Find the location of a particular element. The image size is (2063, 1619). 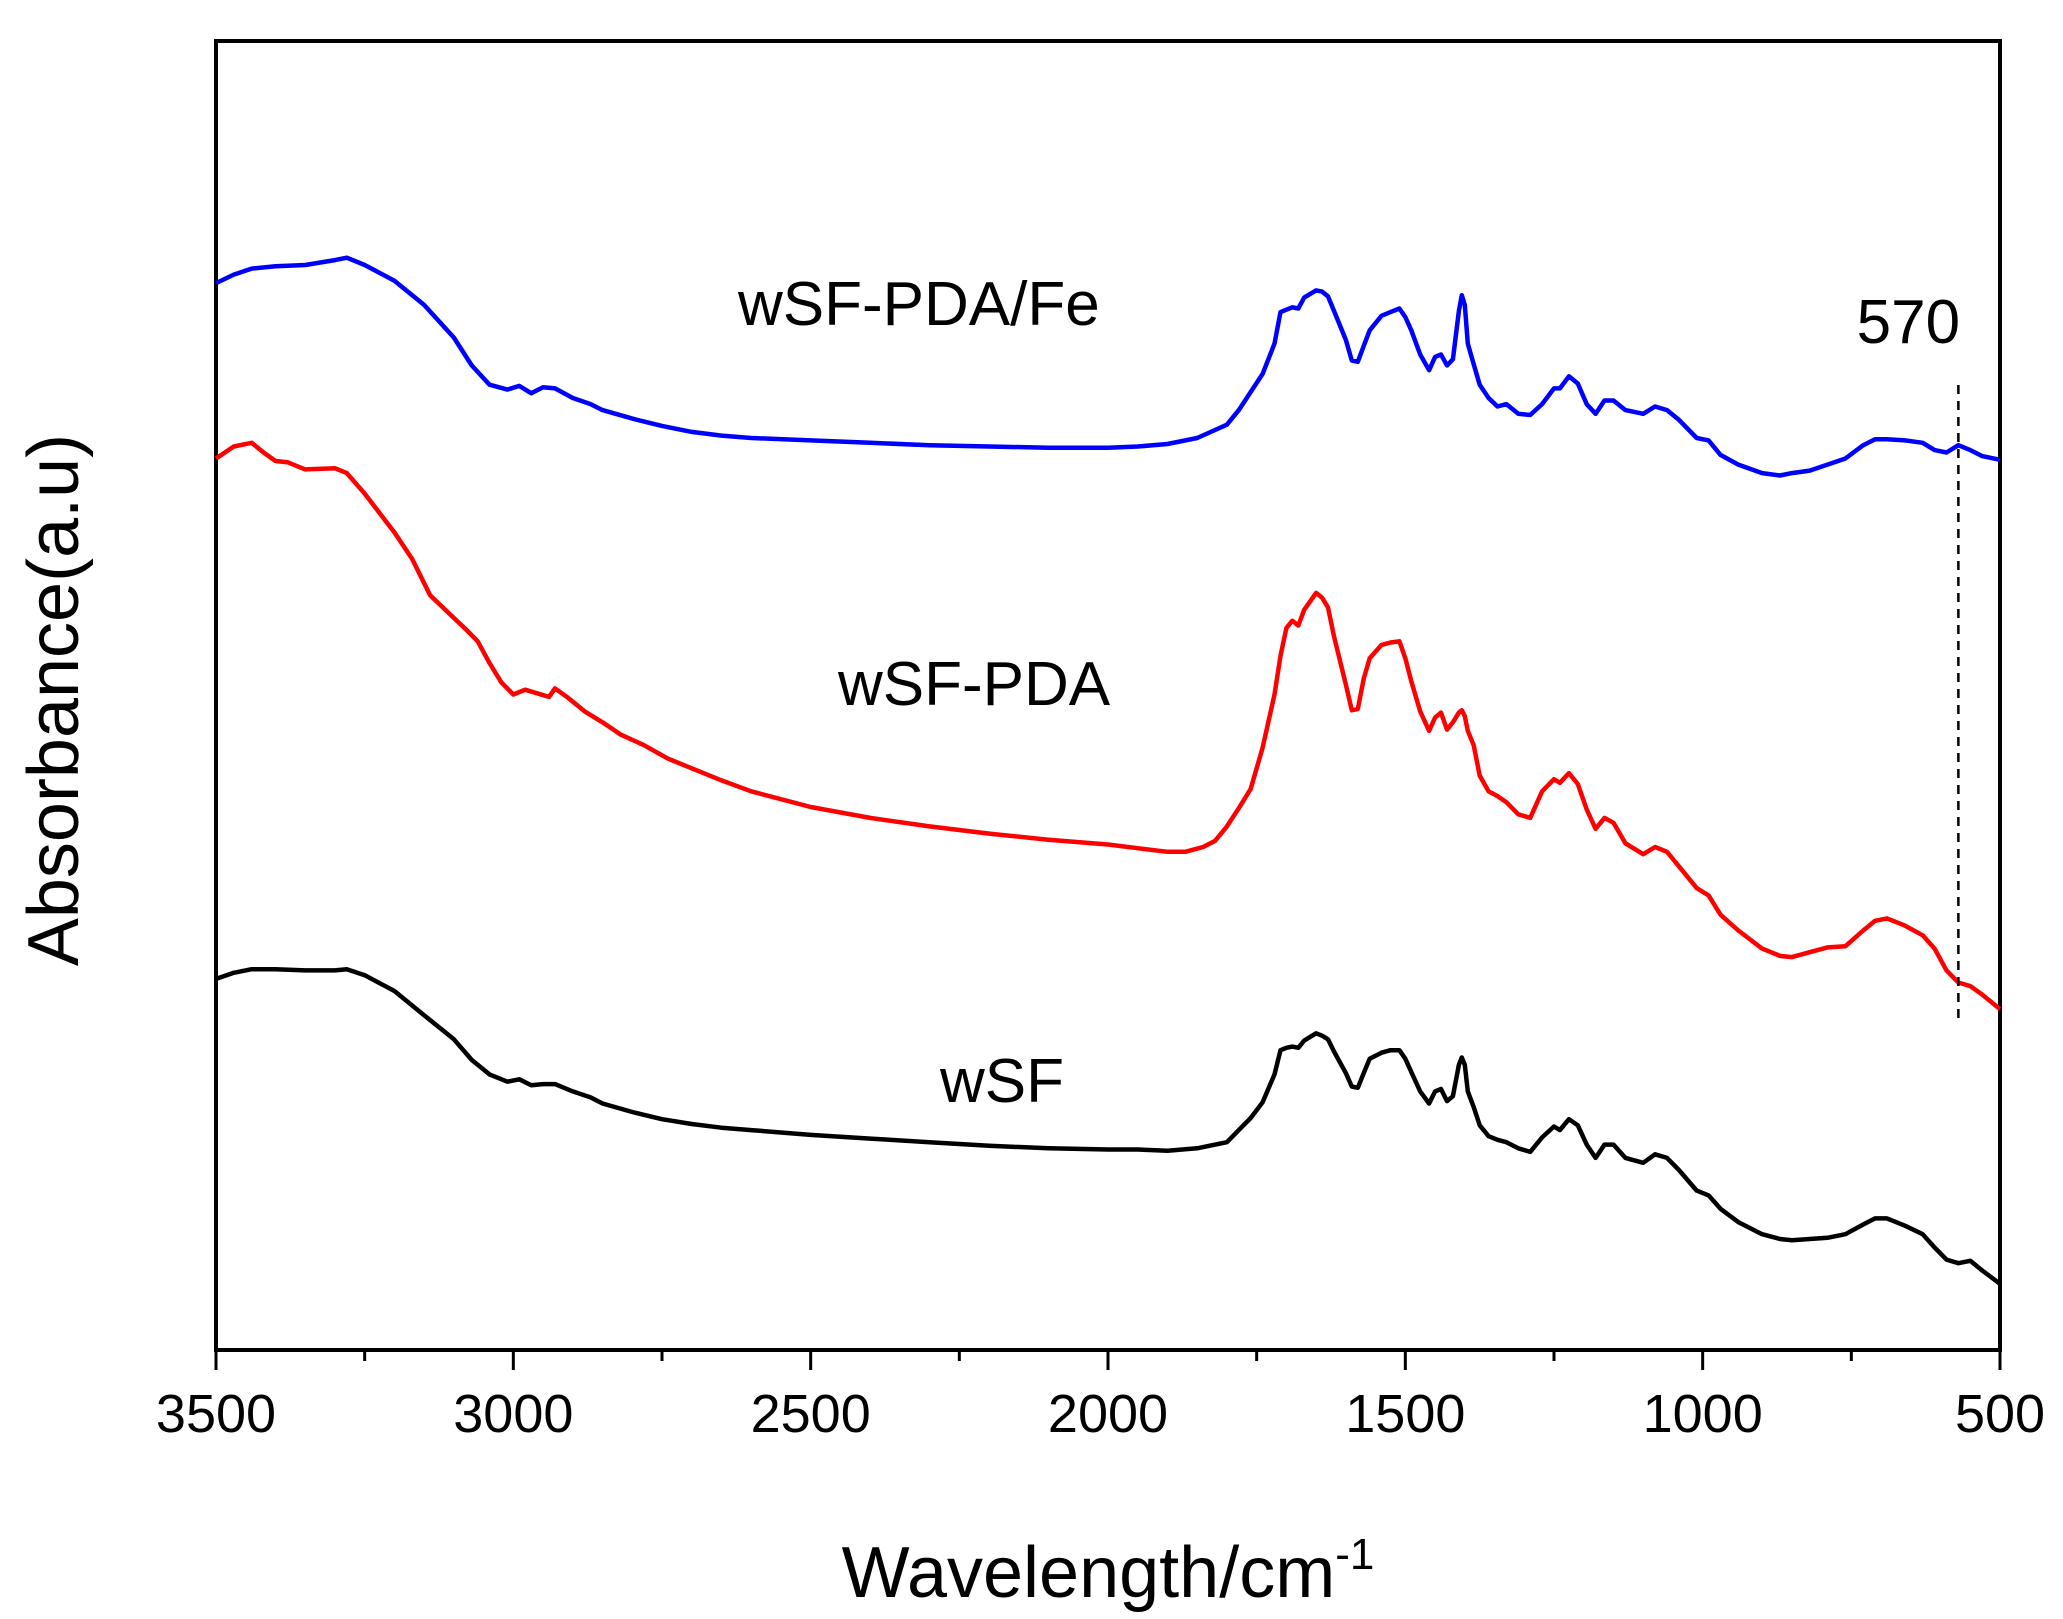

x-tick-label: 3500 is located at coordinates (216, 1414).